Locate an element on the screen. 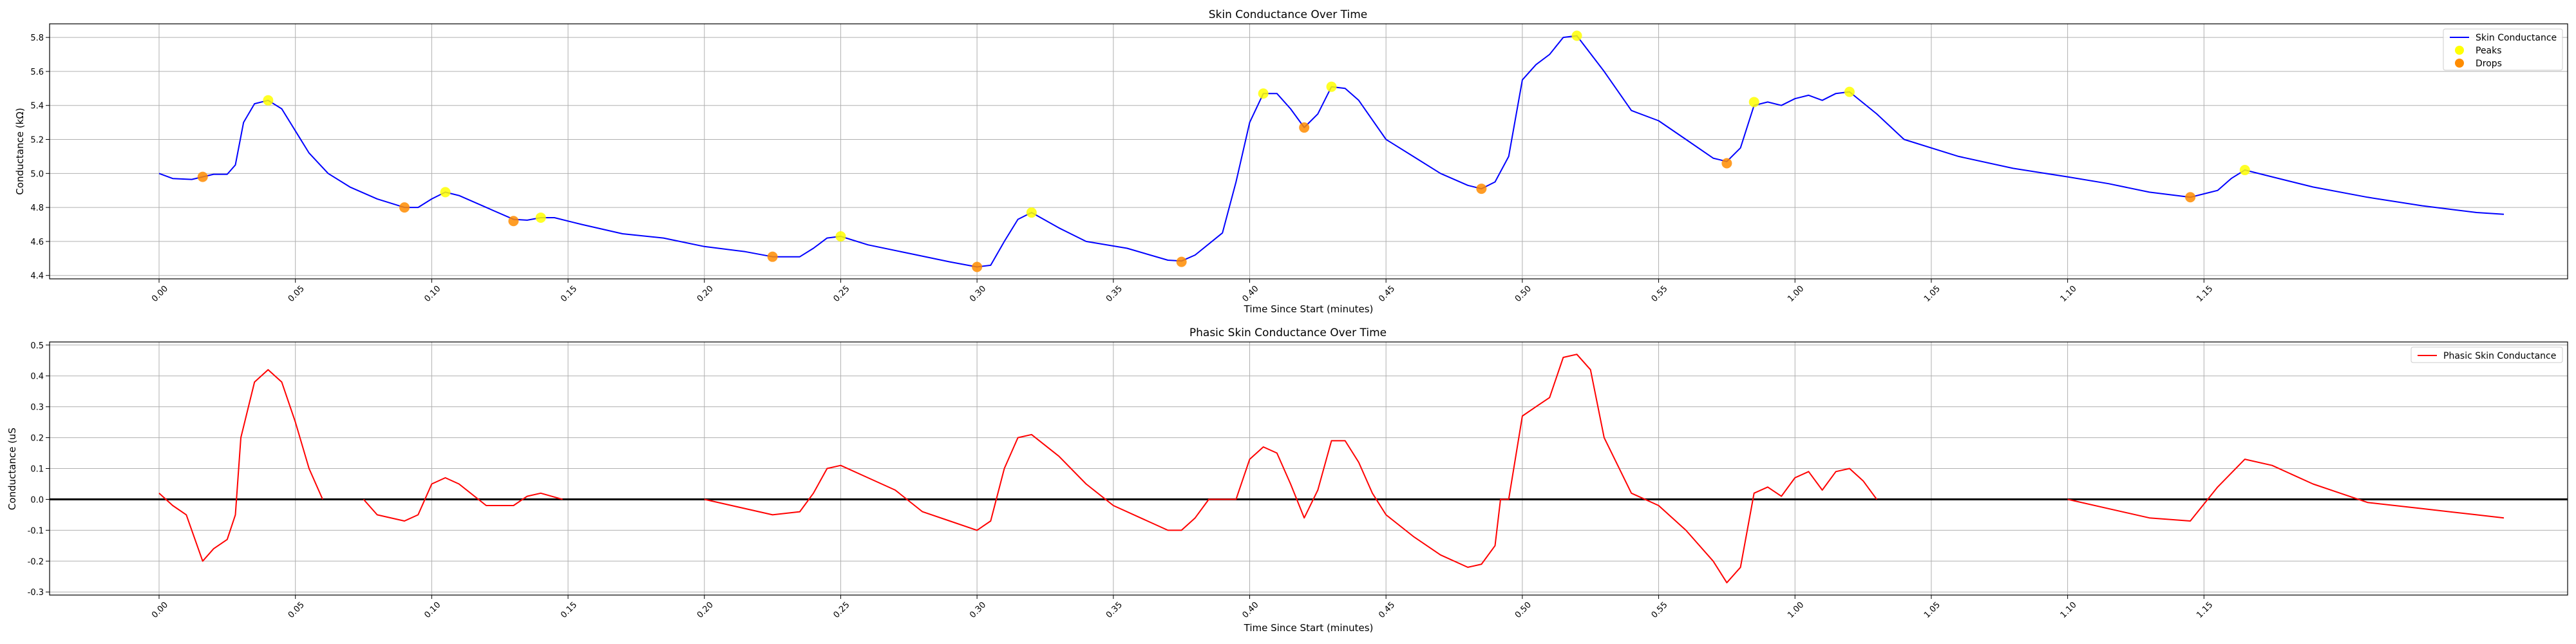  y-ticks: -0.3 -0.2 -0.1 0.0 0.1 0.2 0.3 0.4 0.5 is located at coordinates (39, 469).